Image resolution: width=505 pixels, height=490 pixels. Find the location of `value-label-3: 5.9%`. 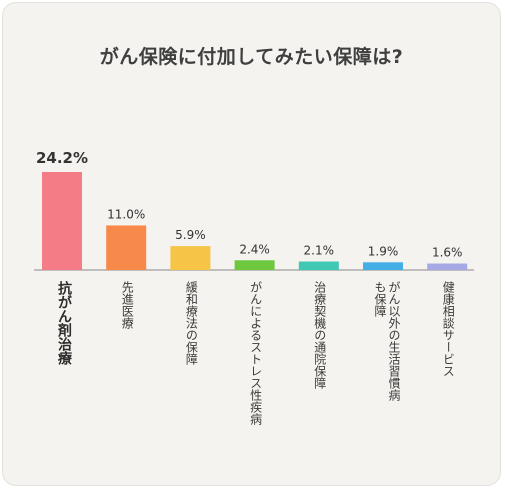

value-label-3: 5.9% is located at coordinates (190, 235).